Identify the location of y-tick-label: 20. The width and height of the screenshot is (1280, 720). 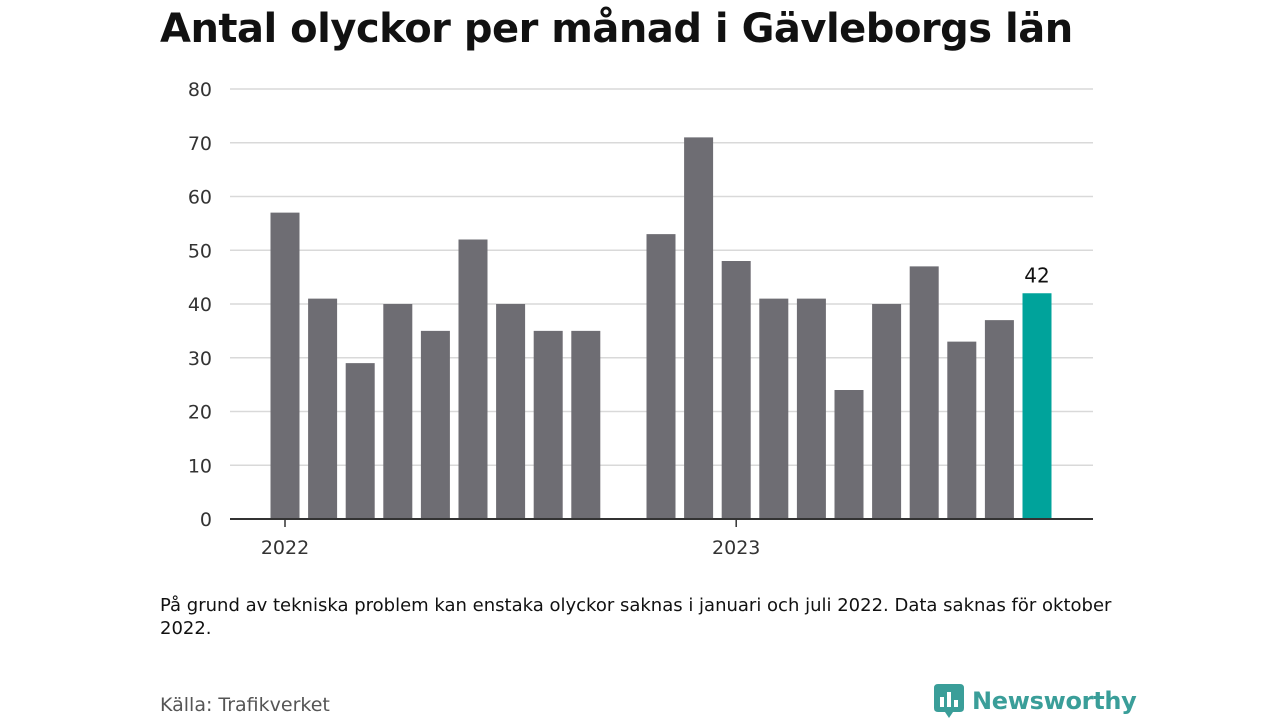
(200, 413).